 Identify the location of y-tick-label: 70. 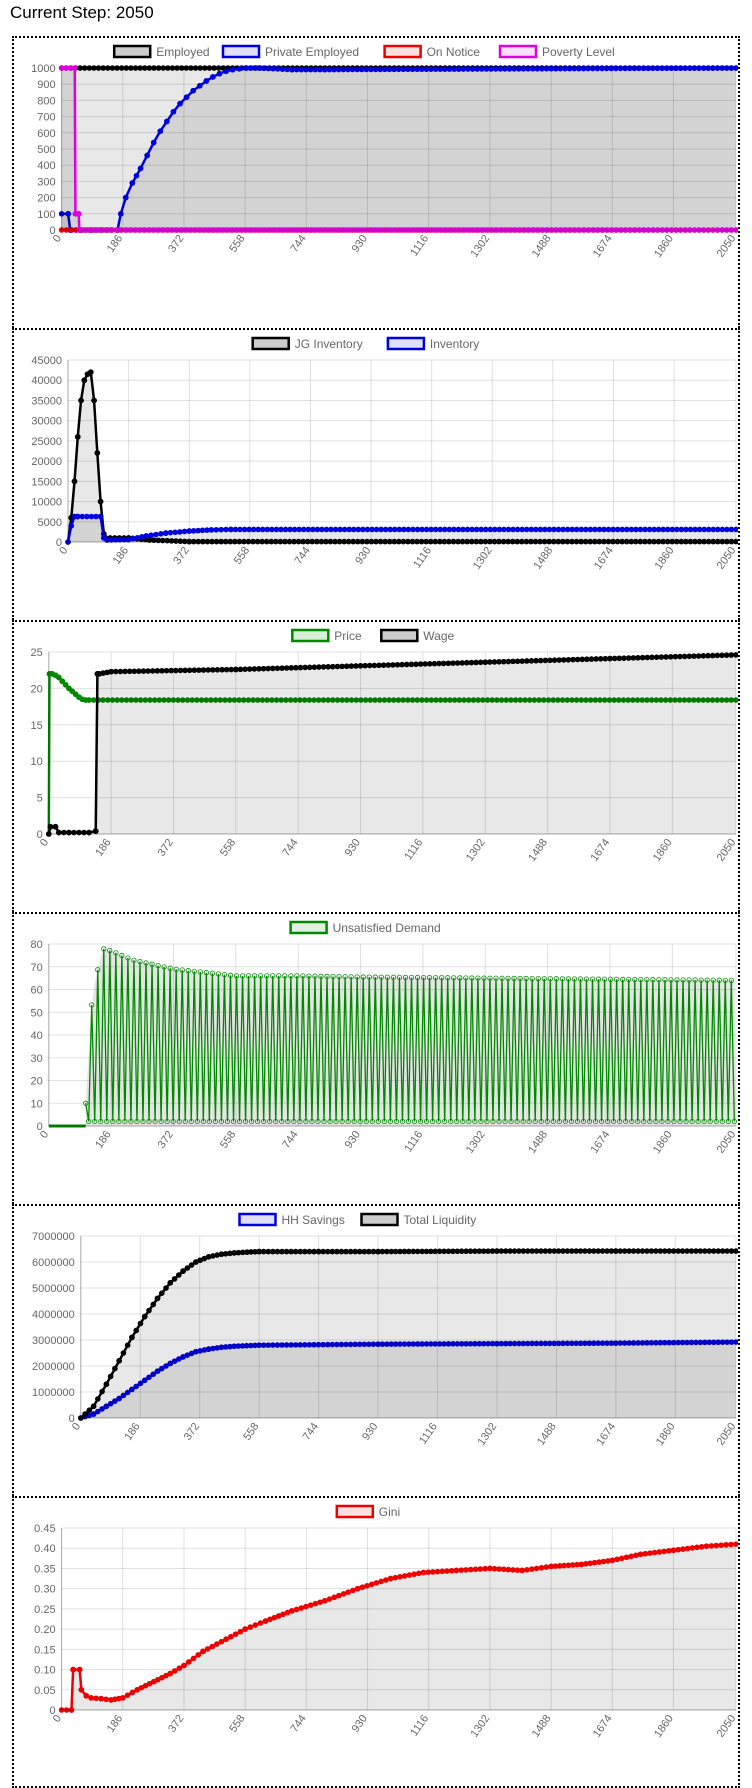
(37, 968).